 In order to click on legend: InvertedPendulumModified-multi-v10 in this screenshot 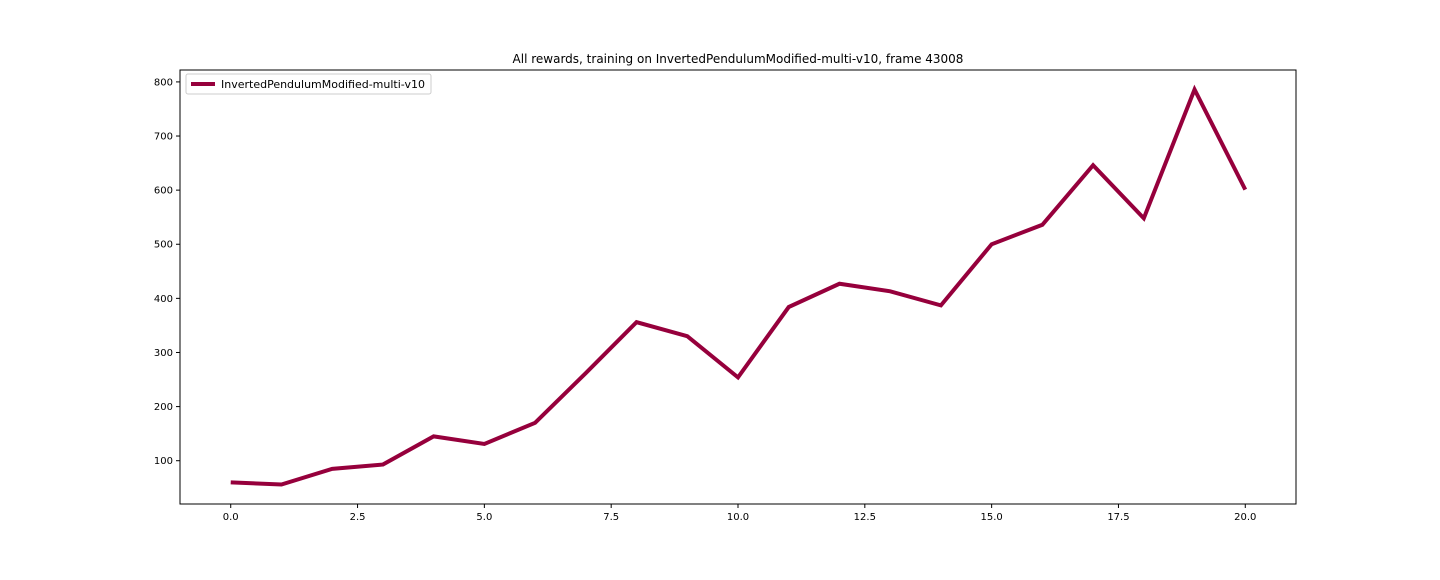, I will do `click(308, 84)`.